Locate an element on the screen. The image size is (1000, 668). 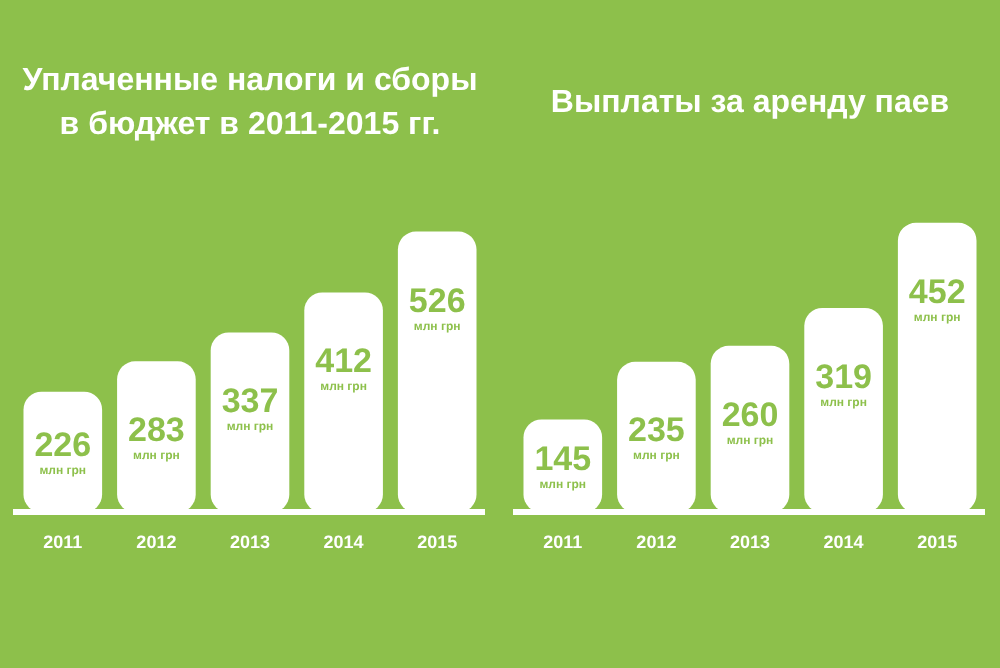
chart-title: Уплаченные налоги и сборы в бюджет в 2011-2015 гг. is located at coordinates (250, 104).